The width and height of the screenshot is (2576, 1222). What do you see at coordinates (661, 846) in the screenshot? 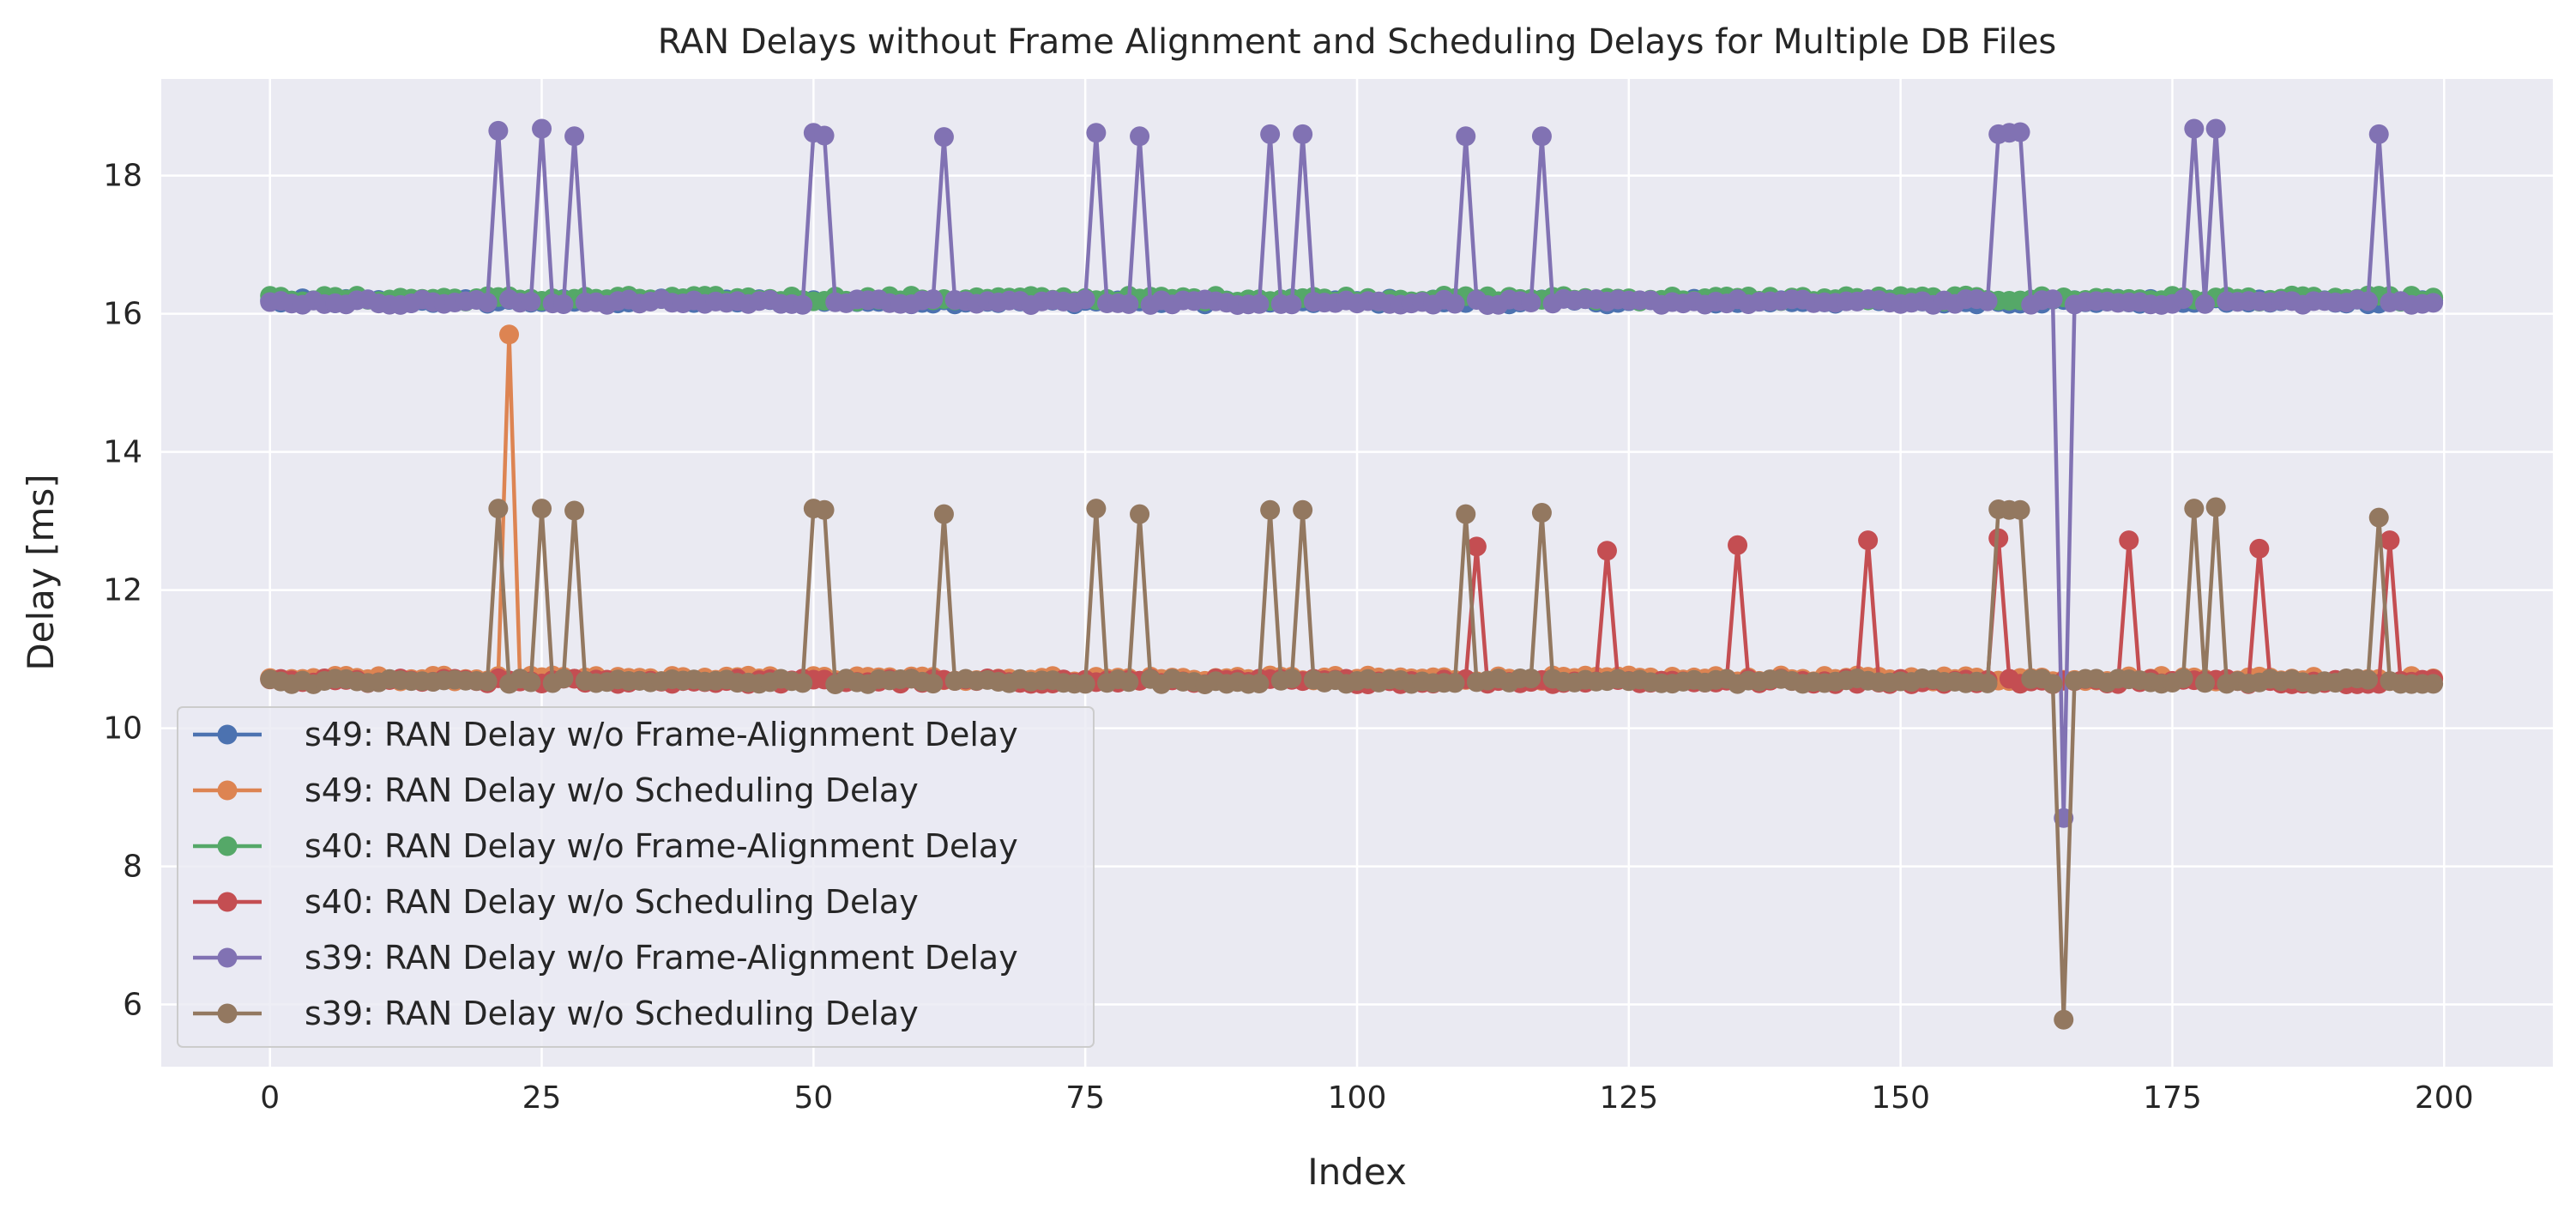
I see `legend-label: s40: RAN Delay w/o Frame-Alignment Delay` at bounding box center [661, 846].